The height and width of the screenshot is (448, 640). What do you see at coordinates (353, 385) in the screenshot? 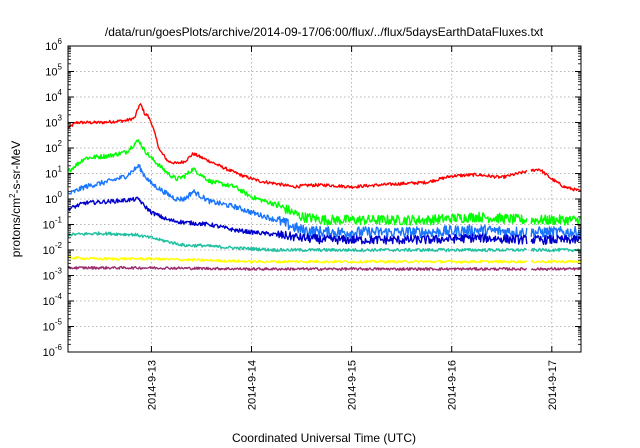
I see `x-tick-label: 2014-9-15` at bounding box center [353, 385].